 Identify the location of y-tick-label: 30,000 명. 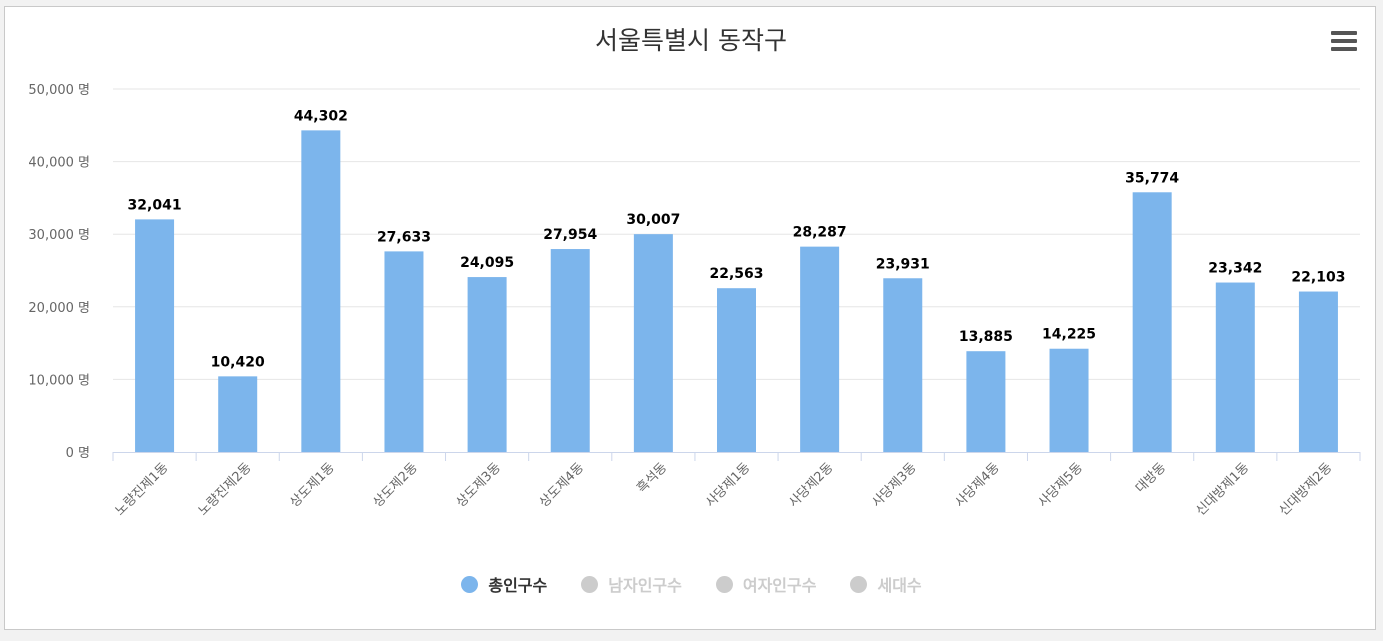
(59, 235).